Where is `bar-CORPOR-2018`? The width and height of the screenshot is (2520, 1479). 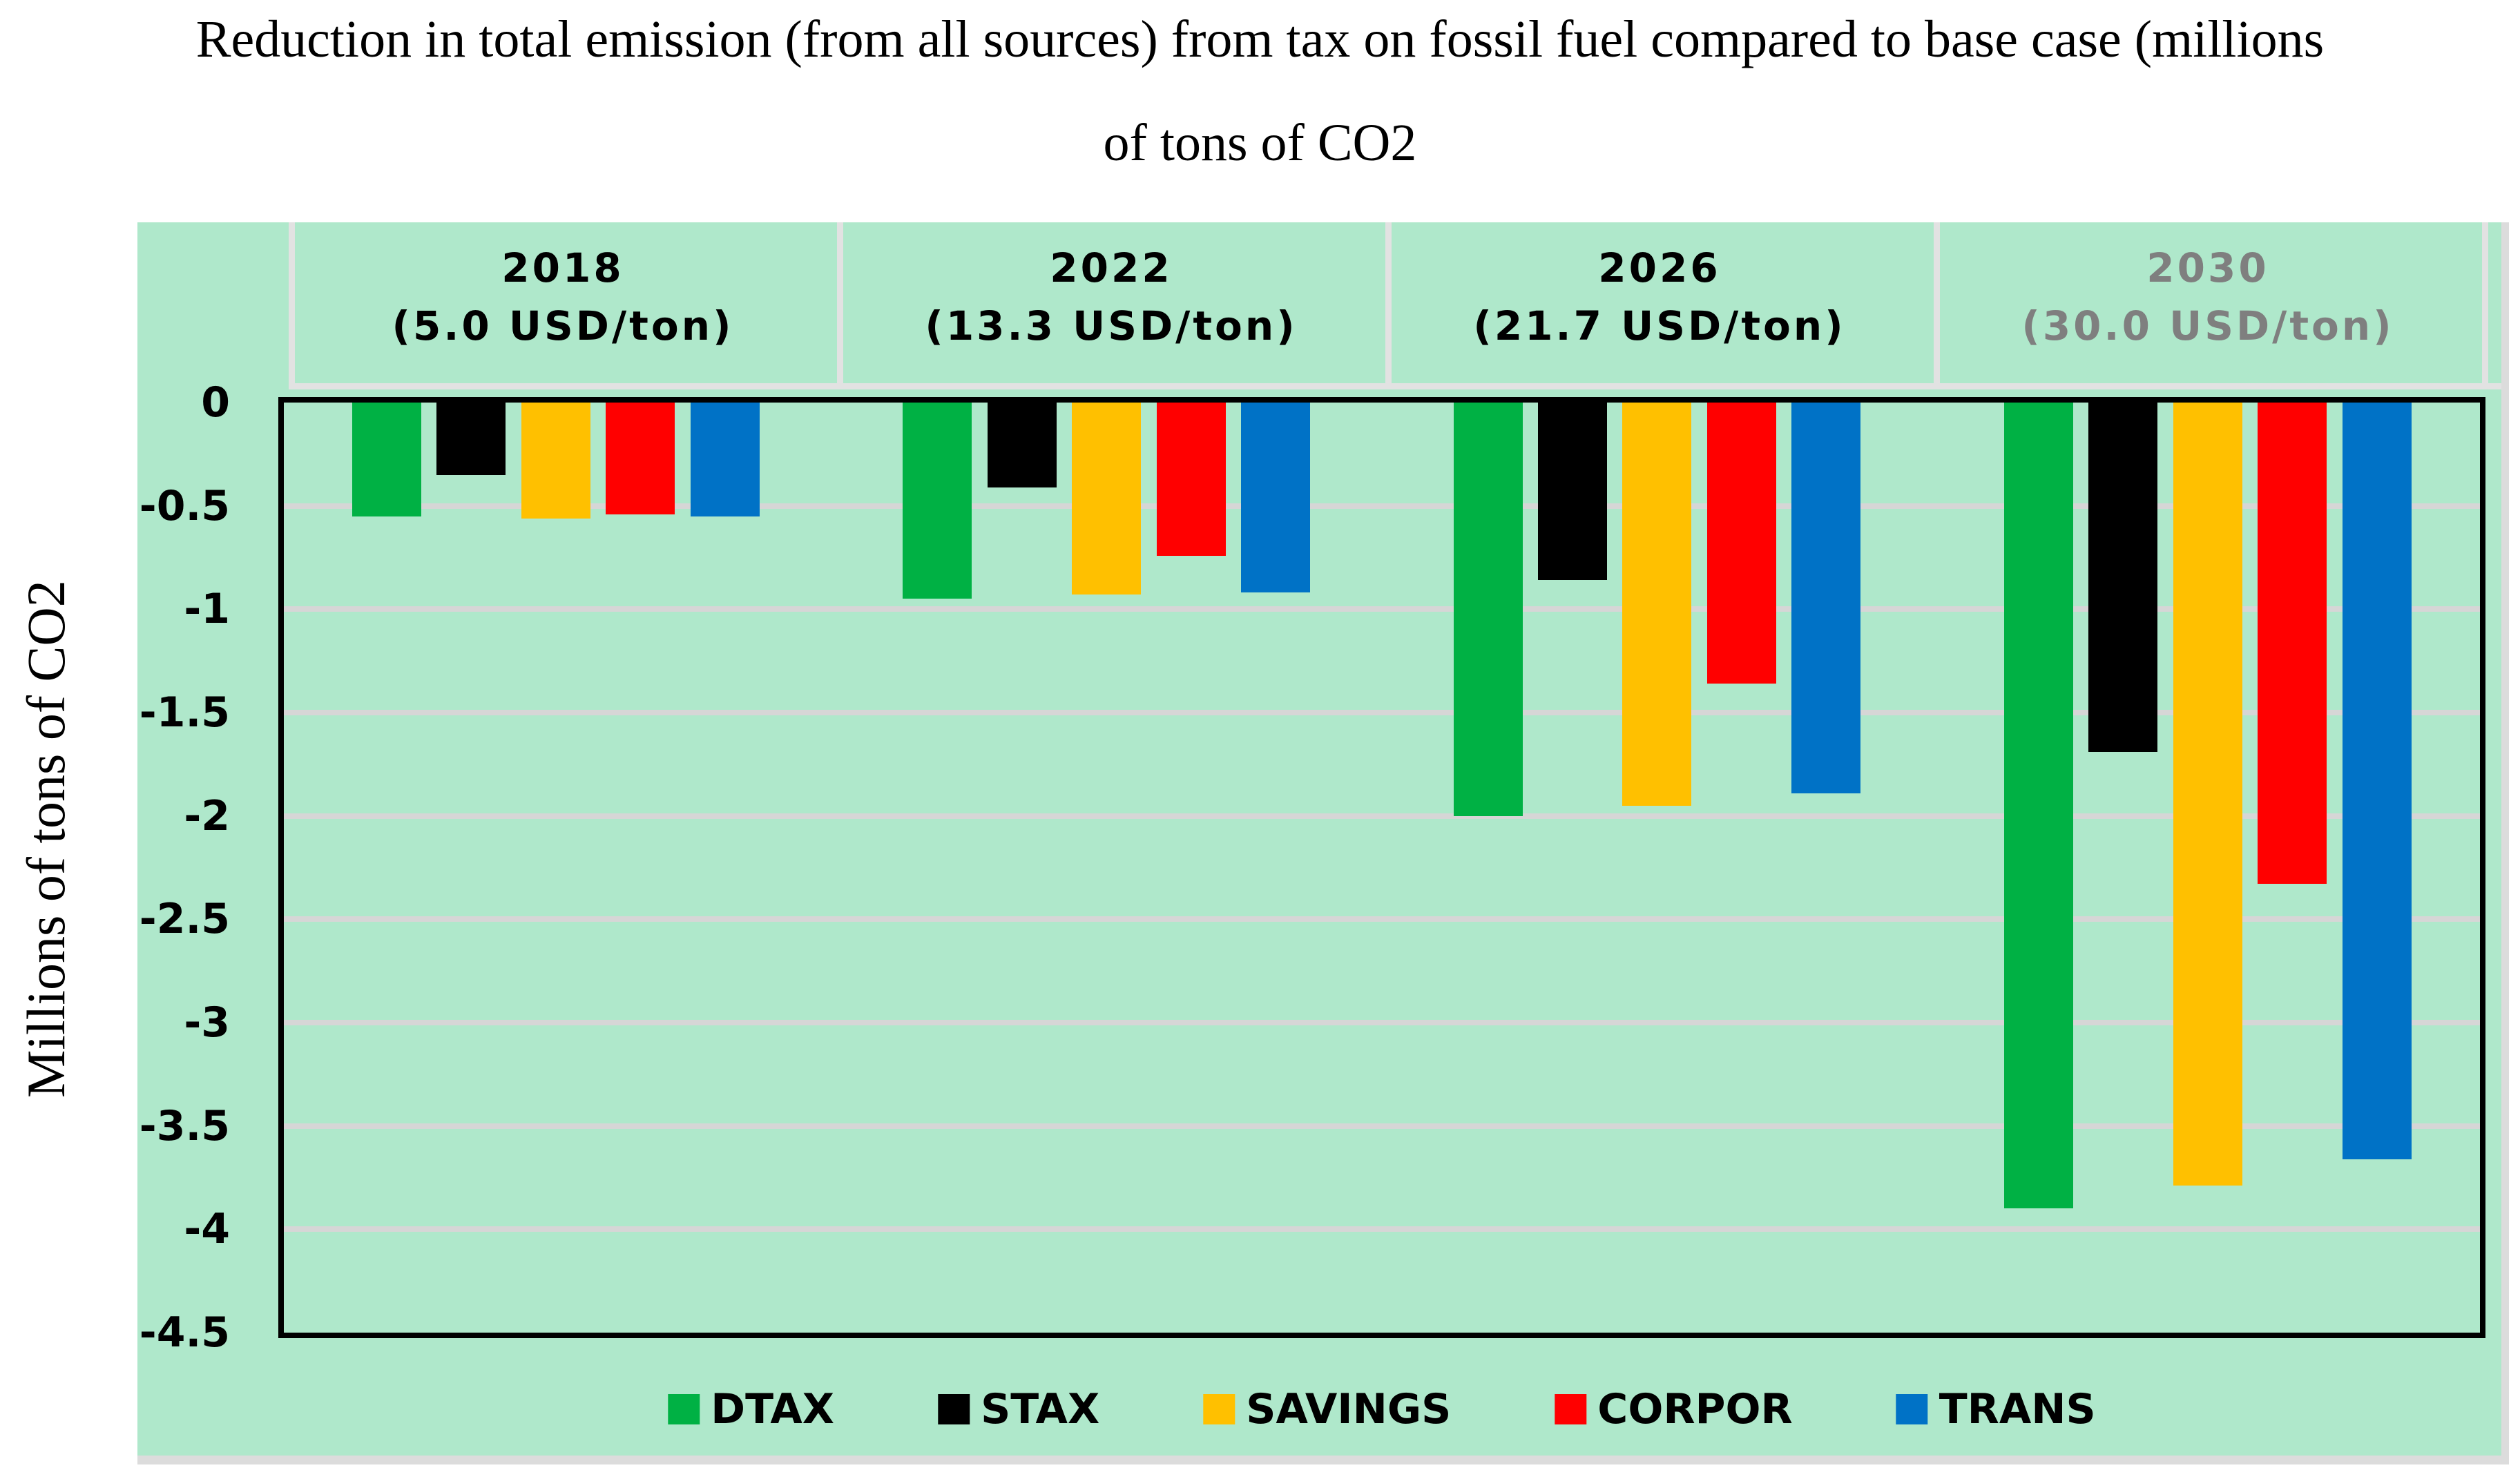
bar-CORPOR-2018 is located at coordinates (640, 458).